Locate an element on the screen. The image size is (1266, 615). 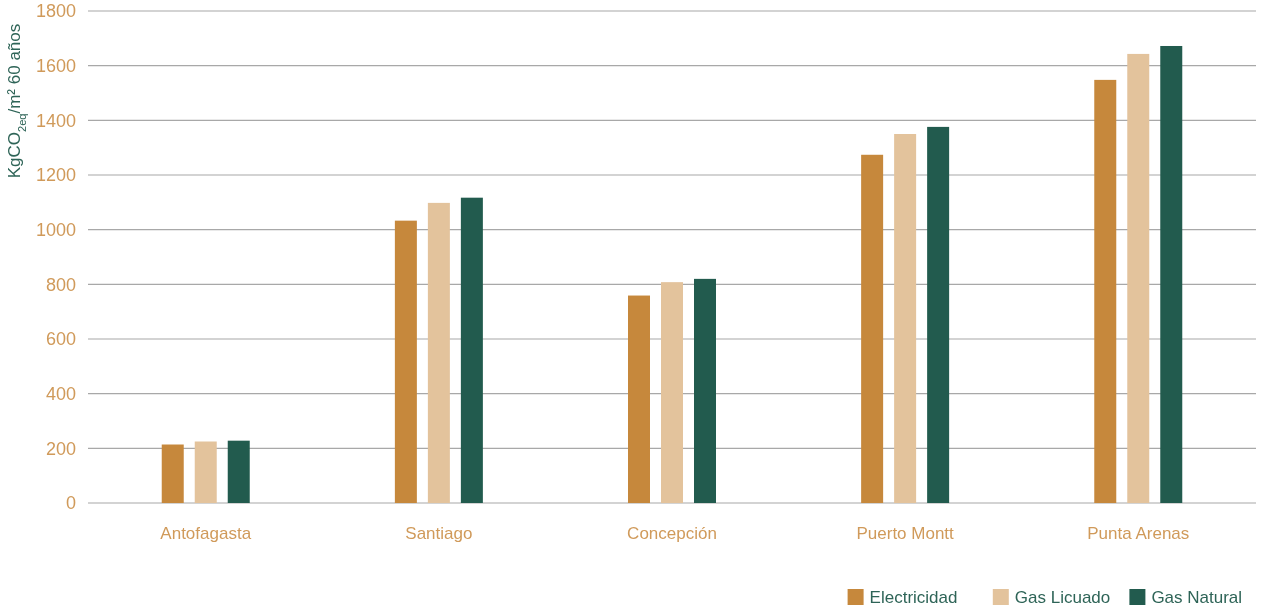
y-tick-label: 1000 is located at coordinates (55, 229).